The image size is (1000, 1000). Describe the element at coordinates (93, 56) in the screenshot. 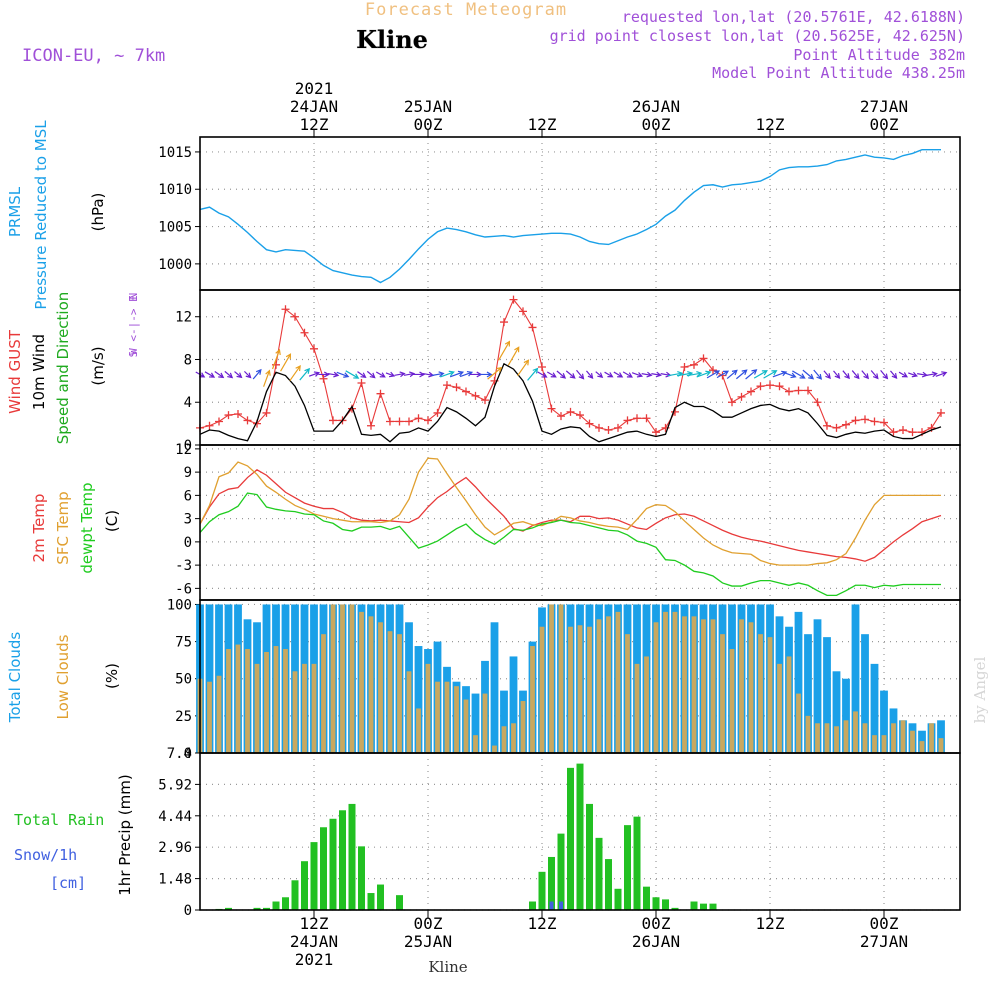

I see `model-label: ICON-EU, ~ 7km` at that location.